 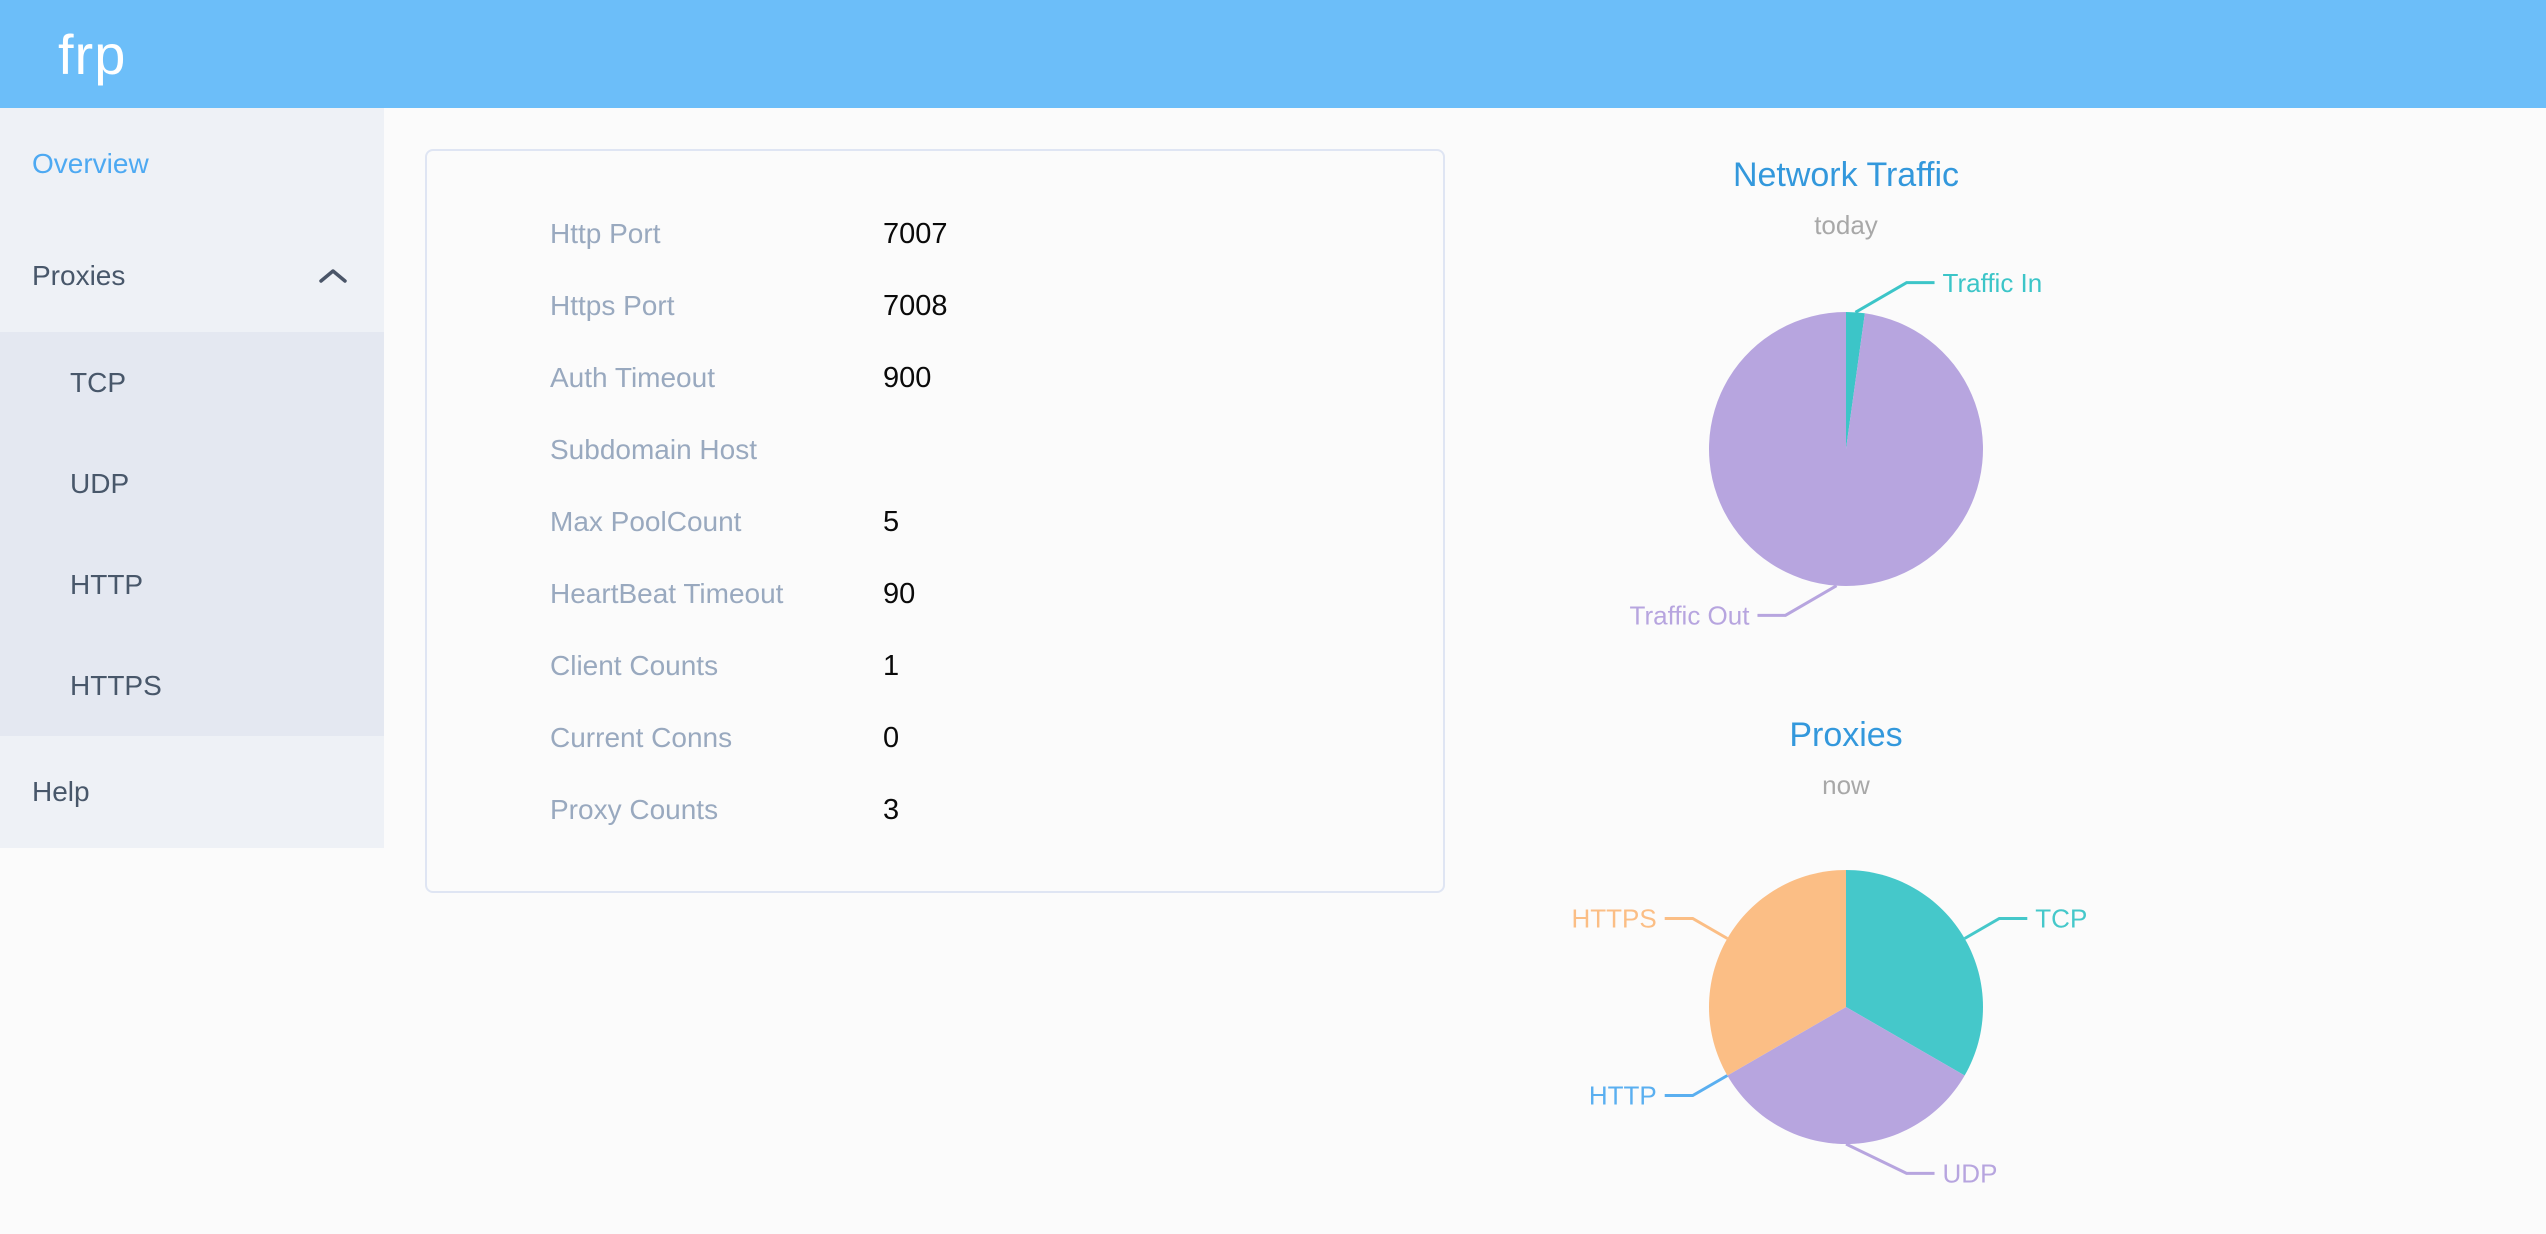 I want to click on info-value: 900, so click(x=907, y=377).